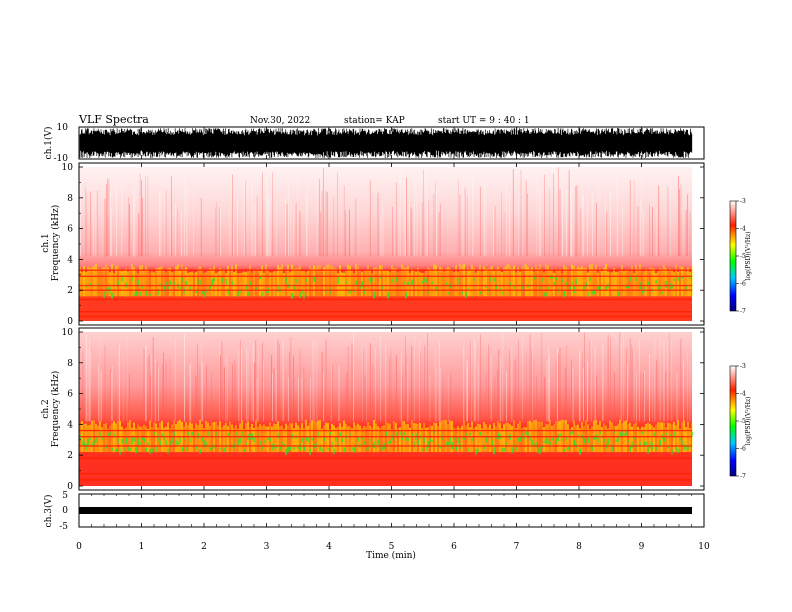  I want to click on ch1-waveform-panel: 10 -10 ch.1(V), so click(374, 143).